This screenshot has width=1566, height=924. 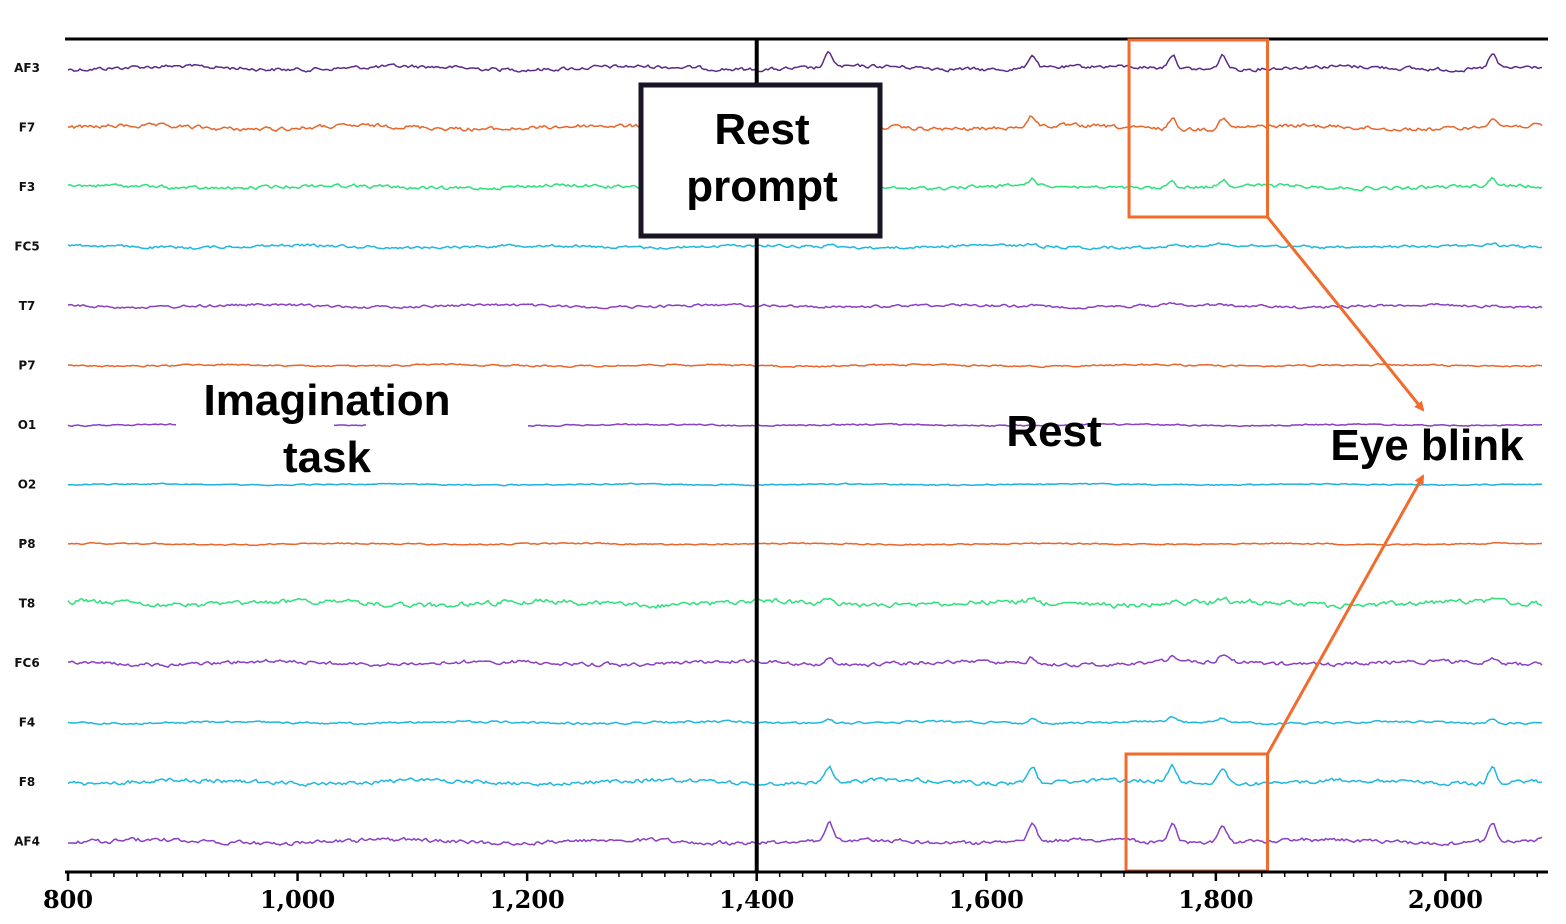 I want to click on channel-label-af4: AF4, so click(x=27, y=842).